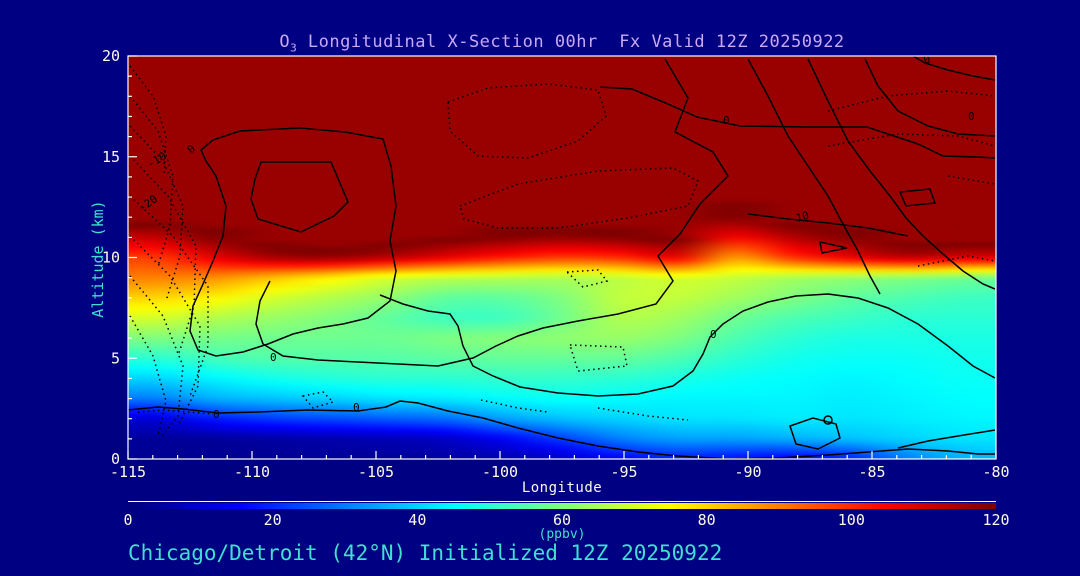  Describe the element at coordinates (115, 459) in the screenshot. I see `y-tick-label: 0` at that location.